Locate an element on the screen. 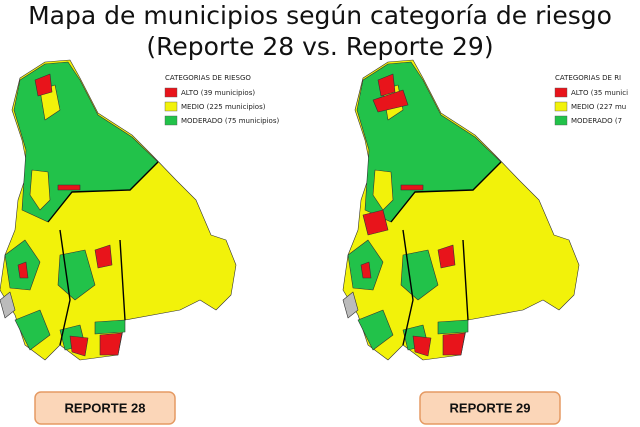 This screenshot has width=640, height=427. report-button-label: REPORTE 29 is located at coordinates (490, 407).